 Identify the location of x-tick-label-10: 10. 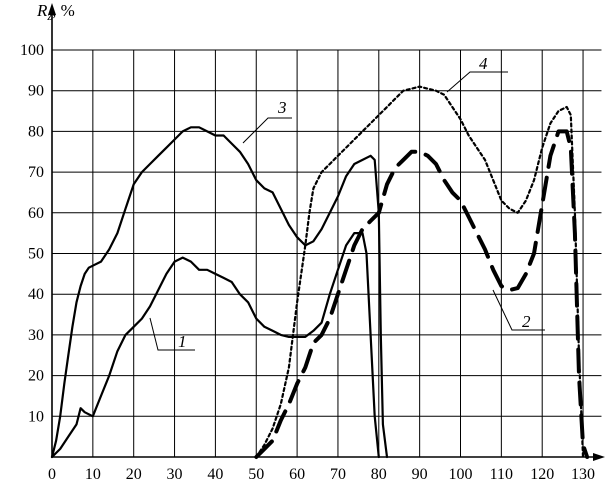
(93, 474).